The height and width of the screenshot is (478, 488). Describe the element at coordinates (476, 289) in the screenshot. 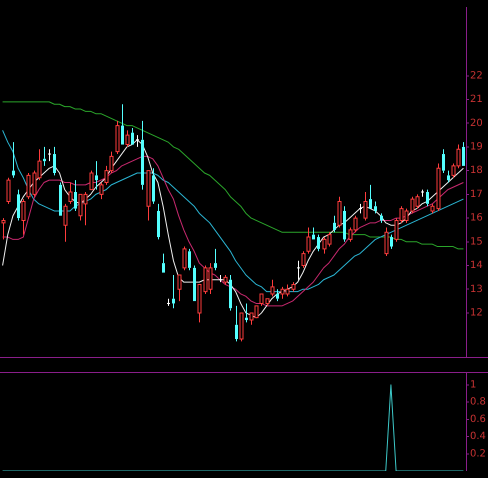

I see `y-tick-label: 13` at that location.